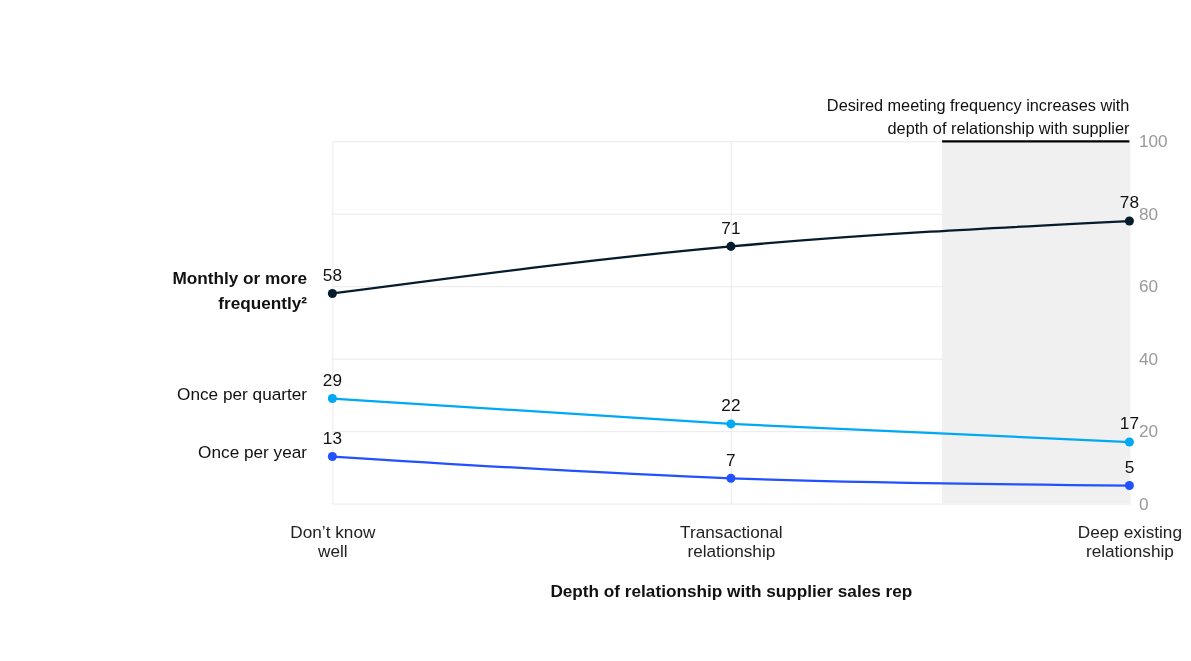  Describe the element at coordinates (1148, 431) in the screenshot. I see `y-tick-label: 20` at that location.